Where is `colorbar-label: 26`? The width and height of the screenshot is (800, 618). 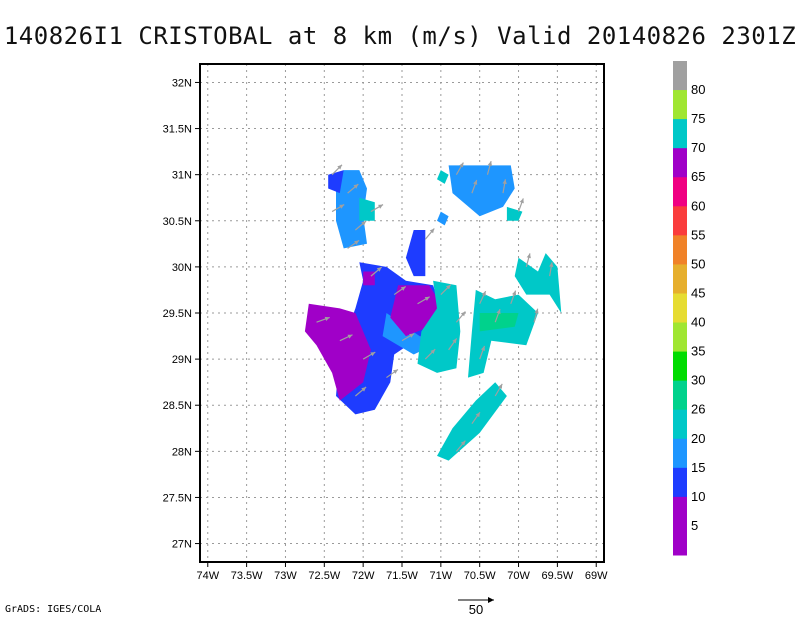
colorbar-label: 26 is located at coordinates (698, 409).